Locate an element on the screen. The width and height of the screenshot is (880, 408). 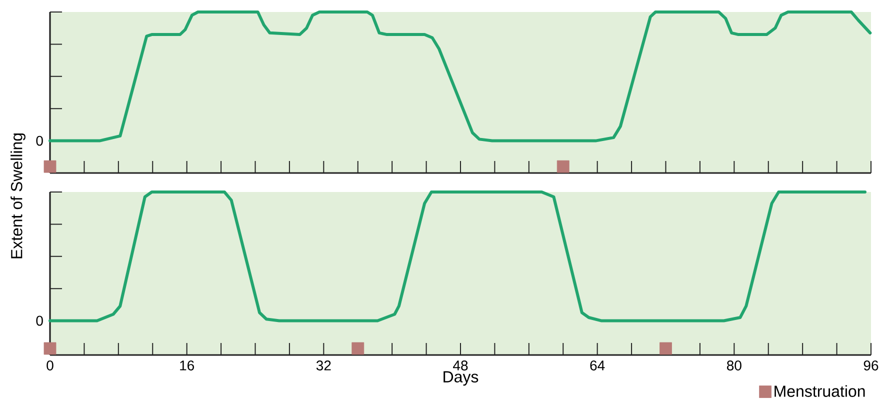
x-tick-label: 80 is located at coordinates (734, 365).